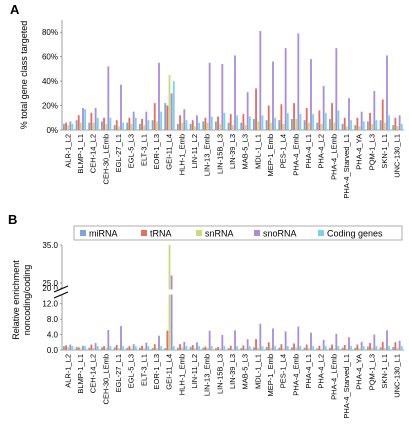 The image size is (409, 440). I want to click on x-category-label-b: EOR-1_L3, so click(156, 371).